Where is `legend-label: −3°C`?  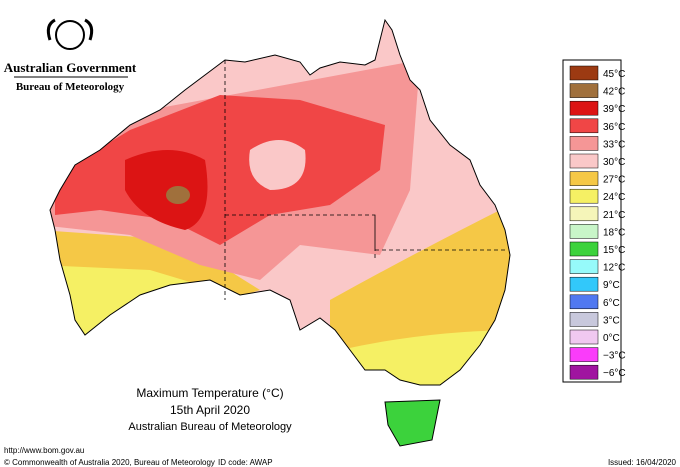
legend-label: −3°C is located at coordinates (614, 356).